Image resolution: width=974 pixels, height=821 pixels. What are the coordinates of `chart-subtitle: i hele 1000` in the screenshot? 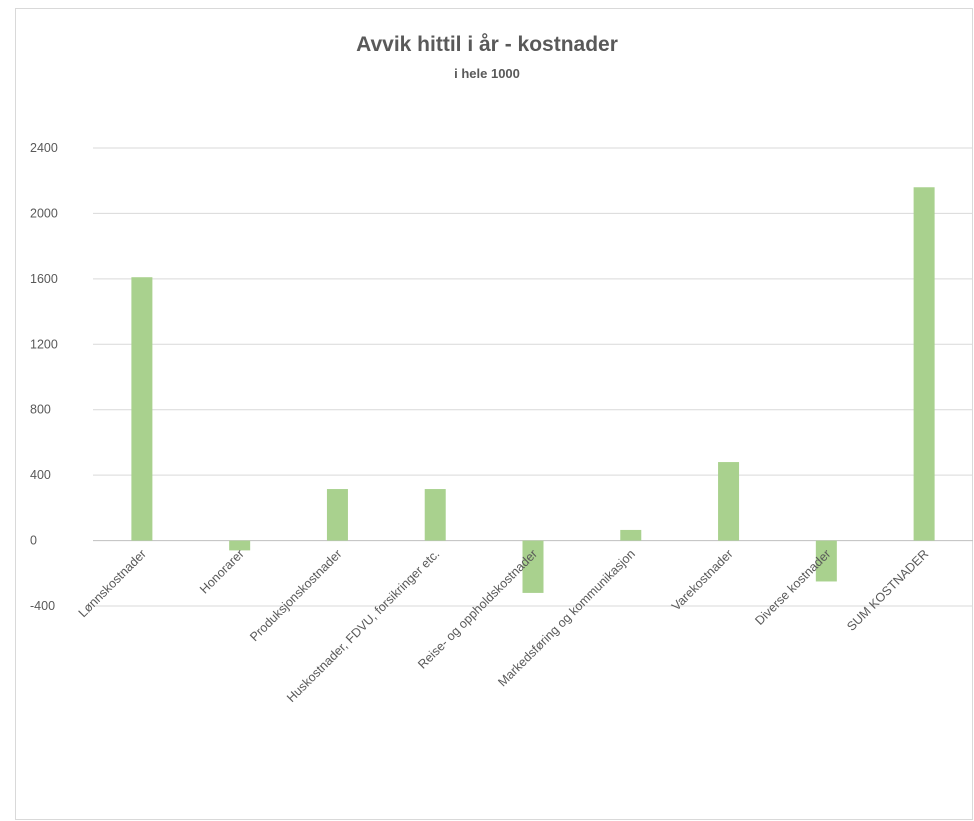 It's located at (487, 73).